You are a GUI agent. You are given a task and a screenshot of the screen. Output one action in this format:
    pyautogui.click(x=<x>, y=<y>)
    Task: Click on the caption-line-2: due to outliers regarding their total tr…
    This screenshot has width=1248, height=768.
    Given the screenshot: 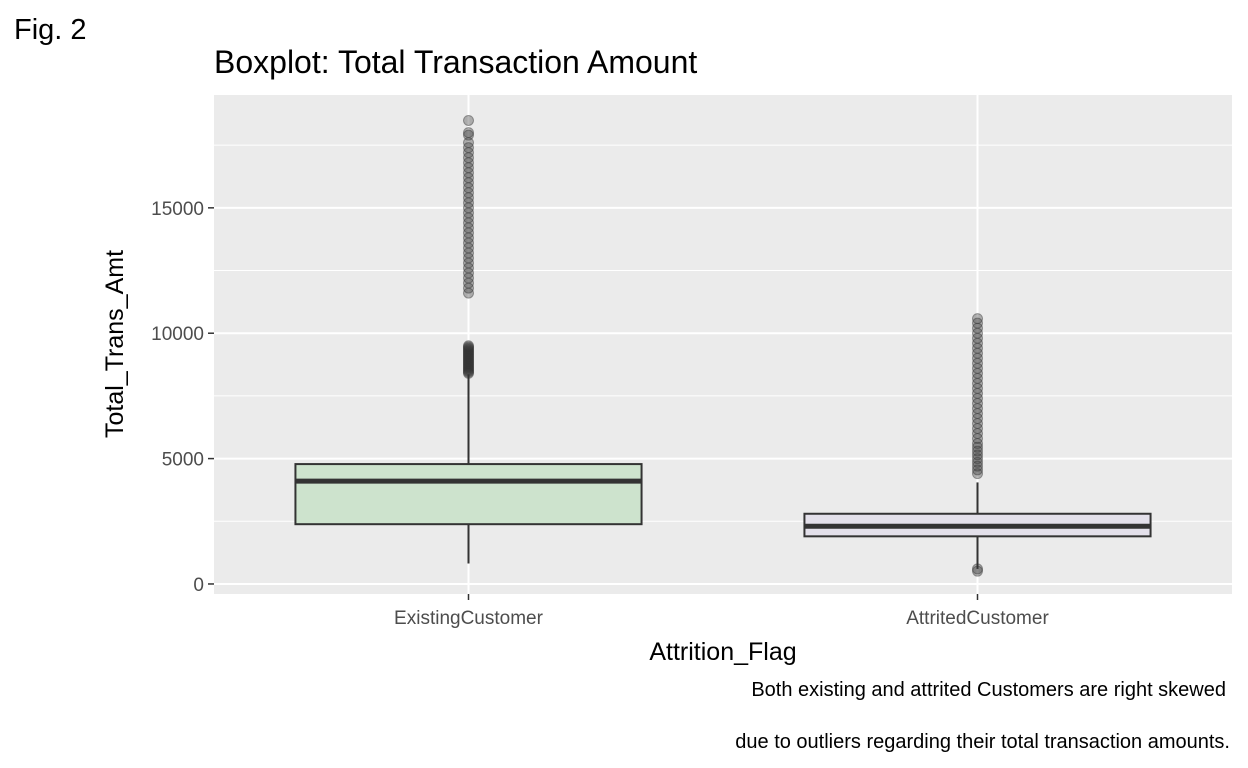 What is the action you would take?
    pyautogui.click(x=982, y=742)
    